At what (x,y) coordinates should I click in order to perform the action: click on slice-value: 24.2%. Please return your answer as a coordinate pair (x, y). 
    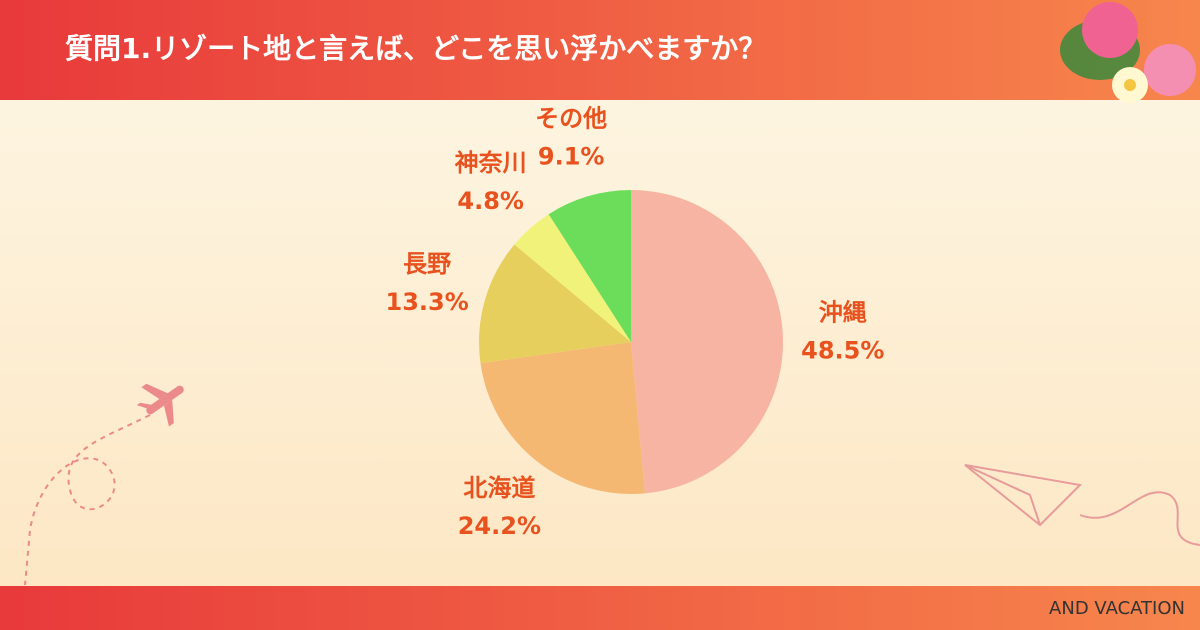
    Looking at the image, I should click on (499, 526).